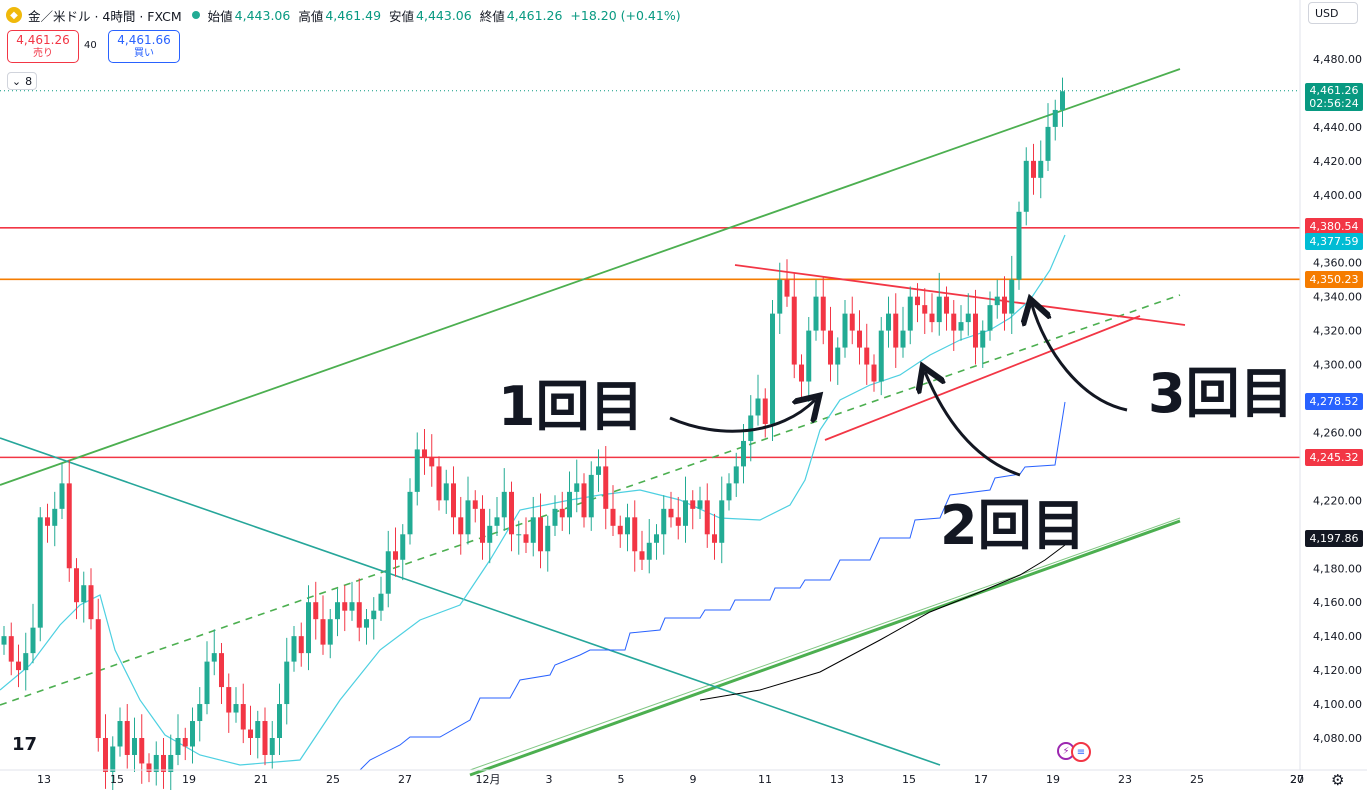 This screenshot has width=1367, height=790. What do you see at coordinates (1337, 365) in the screenshot?
I see `price-axis-label: 4,300.00` at bounding box center [1337, 365].